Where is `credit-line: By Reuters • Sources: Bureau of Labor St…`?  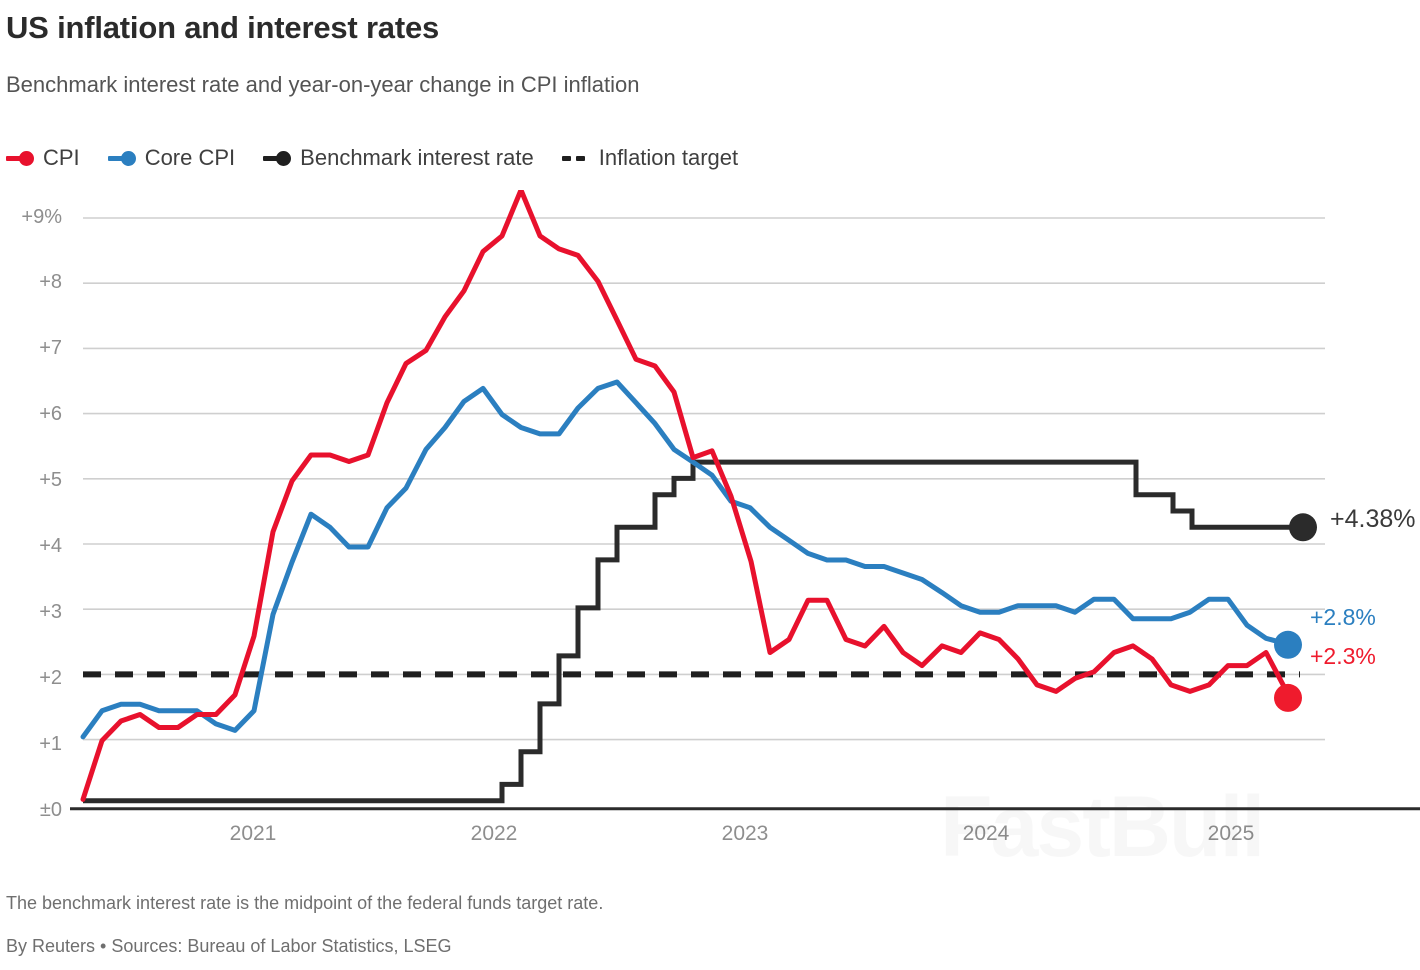 credit-line: By Reuters • Sources: Bureau of Labor St… is located at coordinates (229, 946).